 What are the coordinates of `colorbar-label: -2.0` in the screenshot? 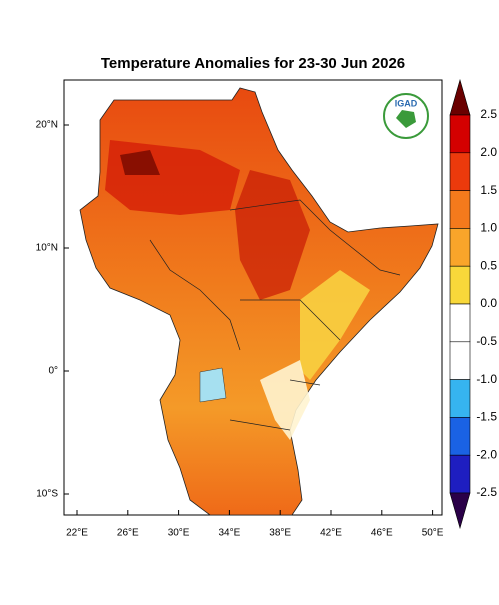 It's located at (486, 454).